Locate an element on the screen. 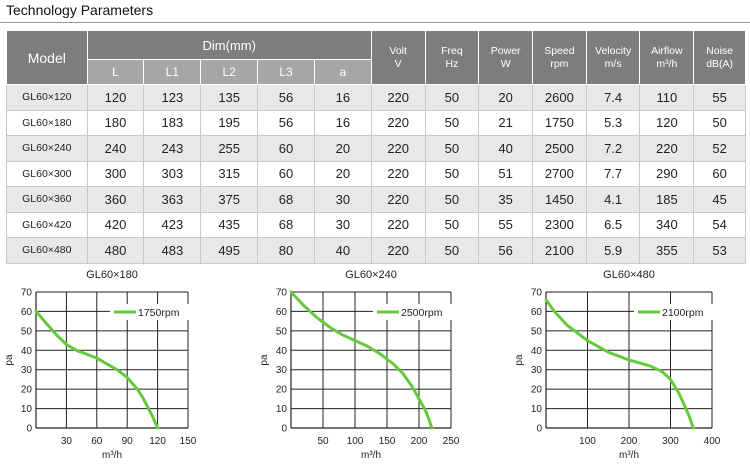 This screenshot has height=472, width=750. cell-a: 30 is located at coordinates (342, 224).